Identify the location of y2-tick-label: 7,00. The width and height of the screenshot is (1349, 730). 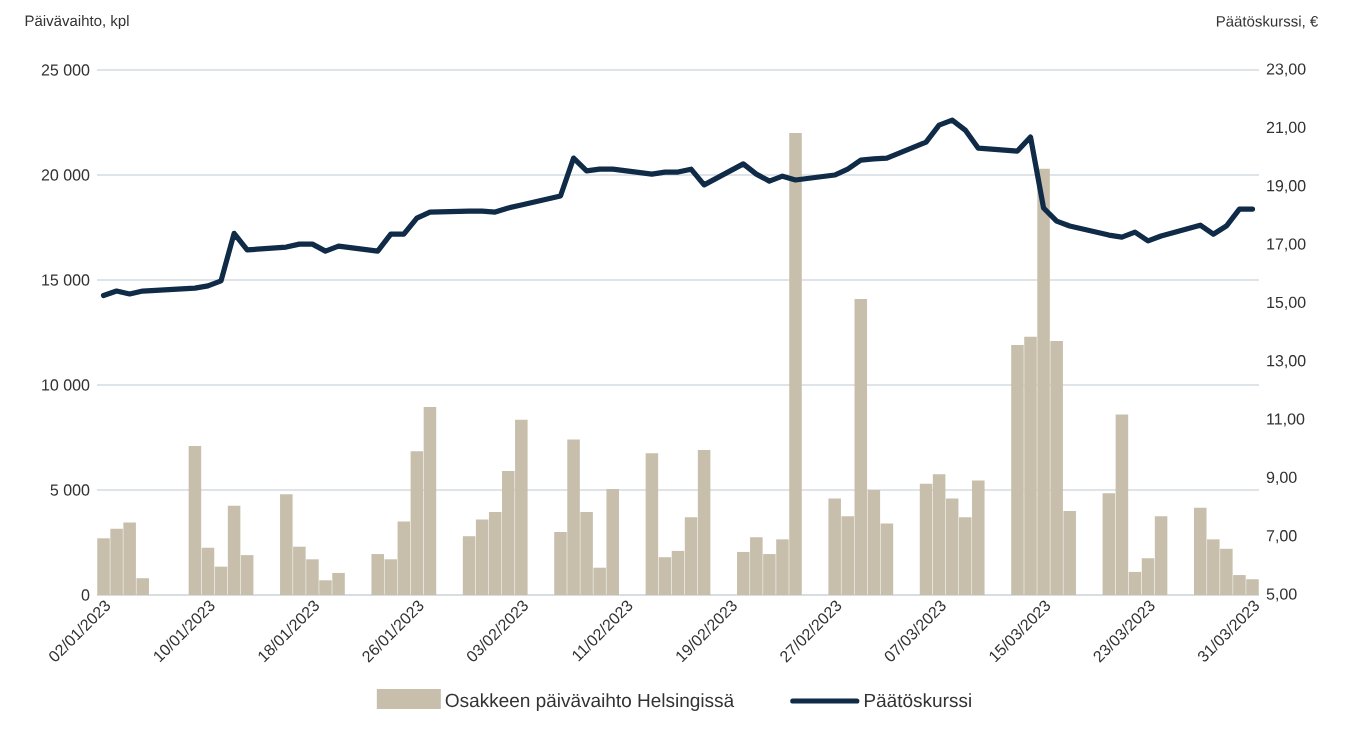
(1281, 537).